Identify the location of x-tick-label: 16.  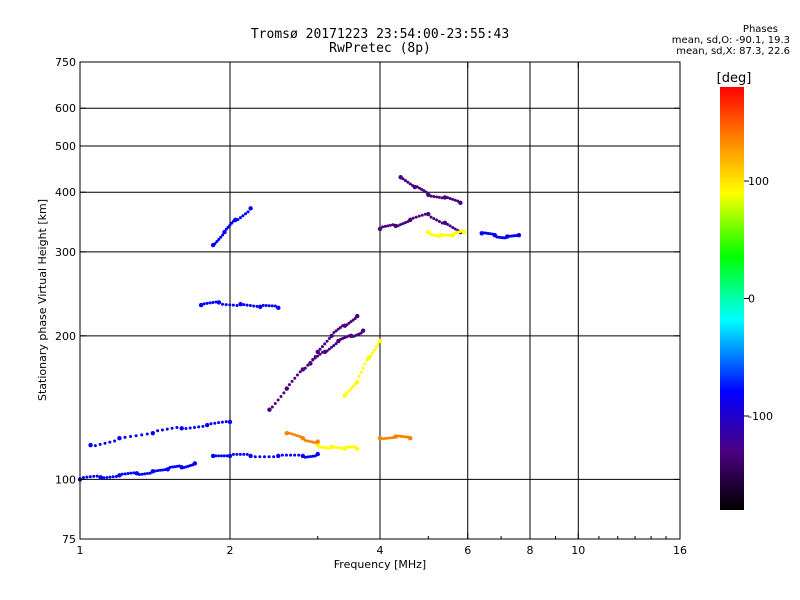
(680, 550).